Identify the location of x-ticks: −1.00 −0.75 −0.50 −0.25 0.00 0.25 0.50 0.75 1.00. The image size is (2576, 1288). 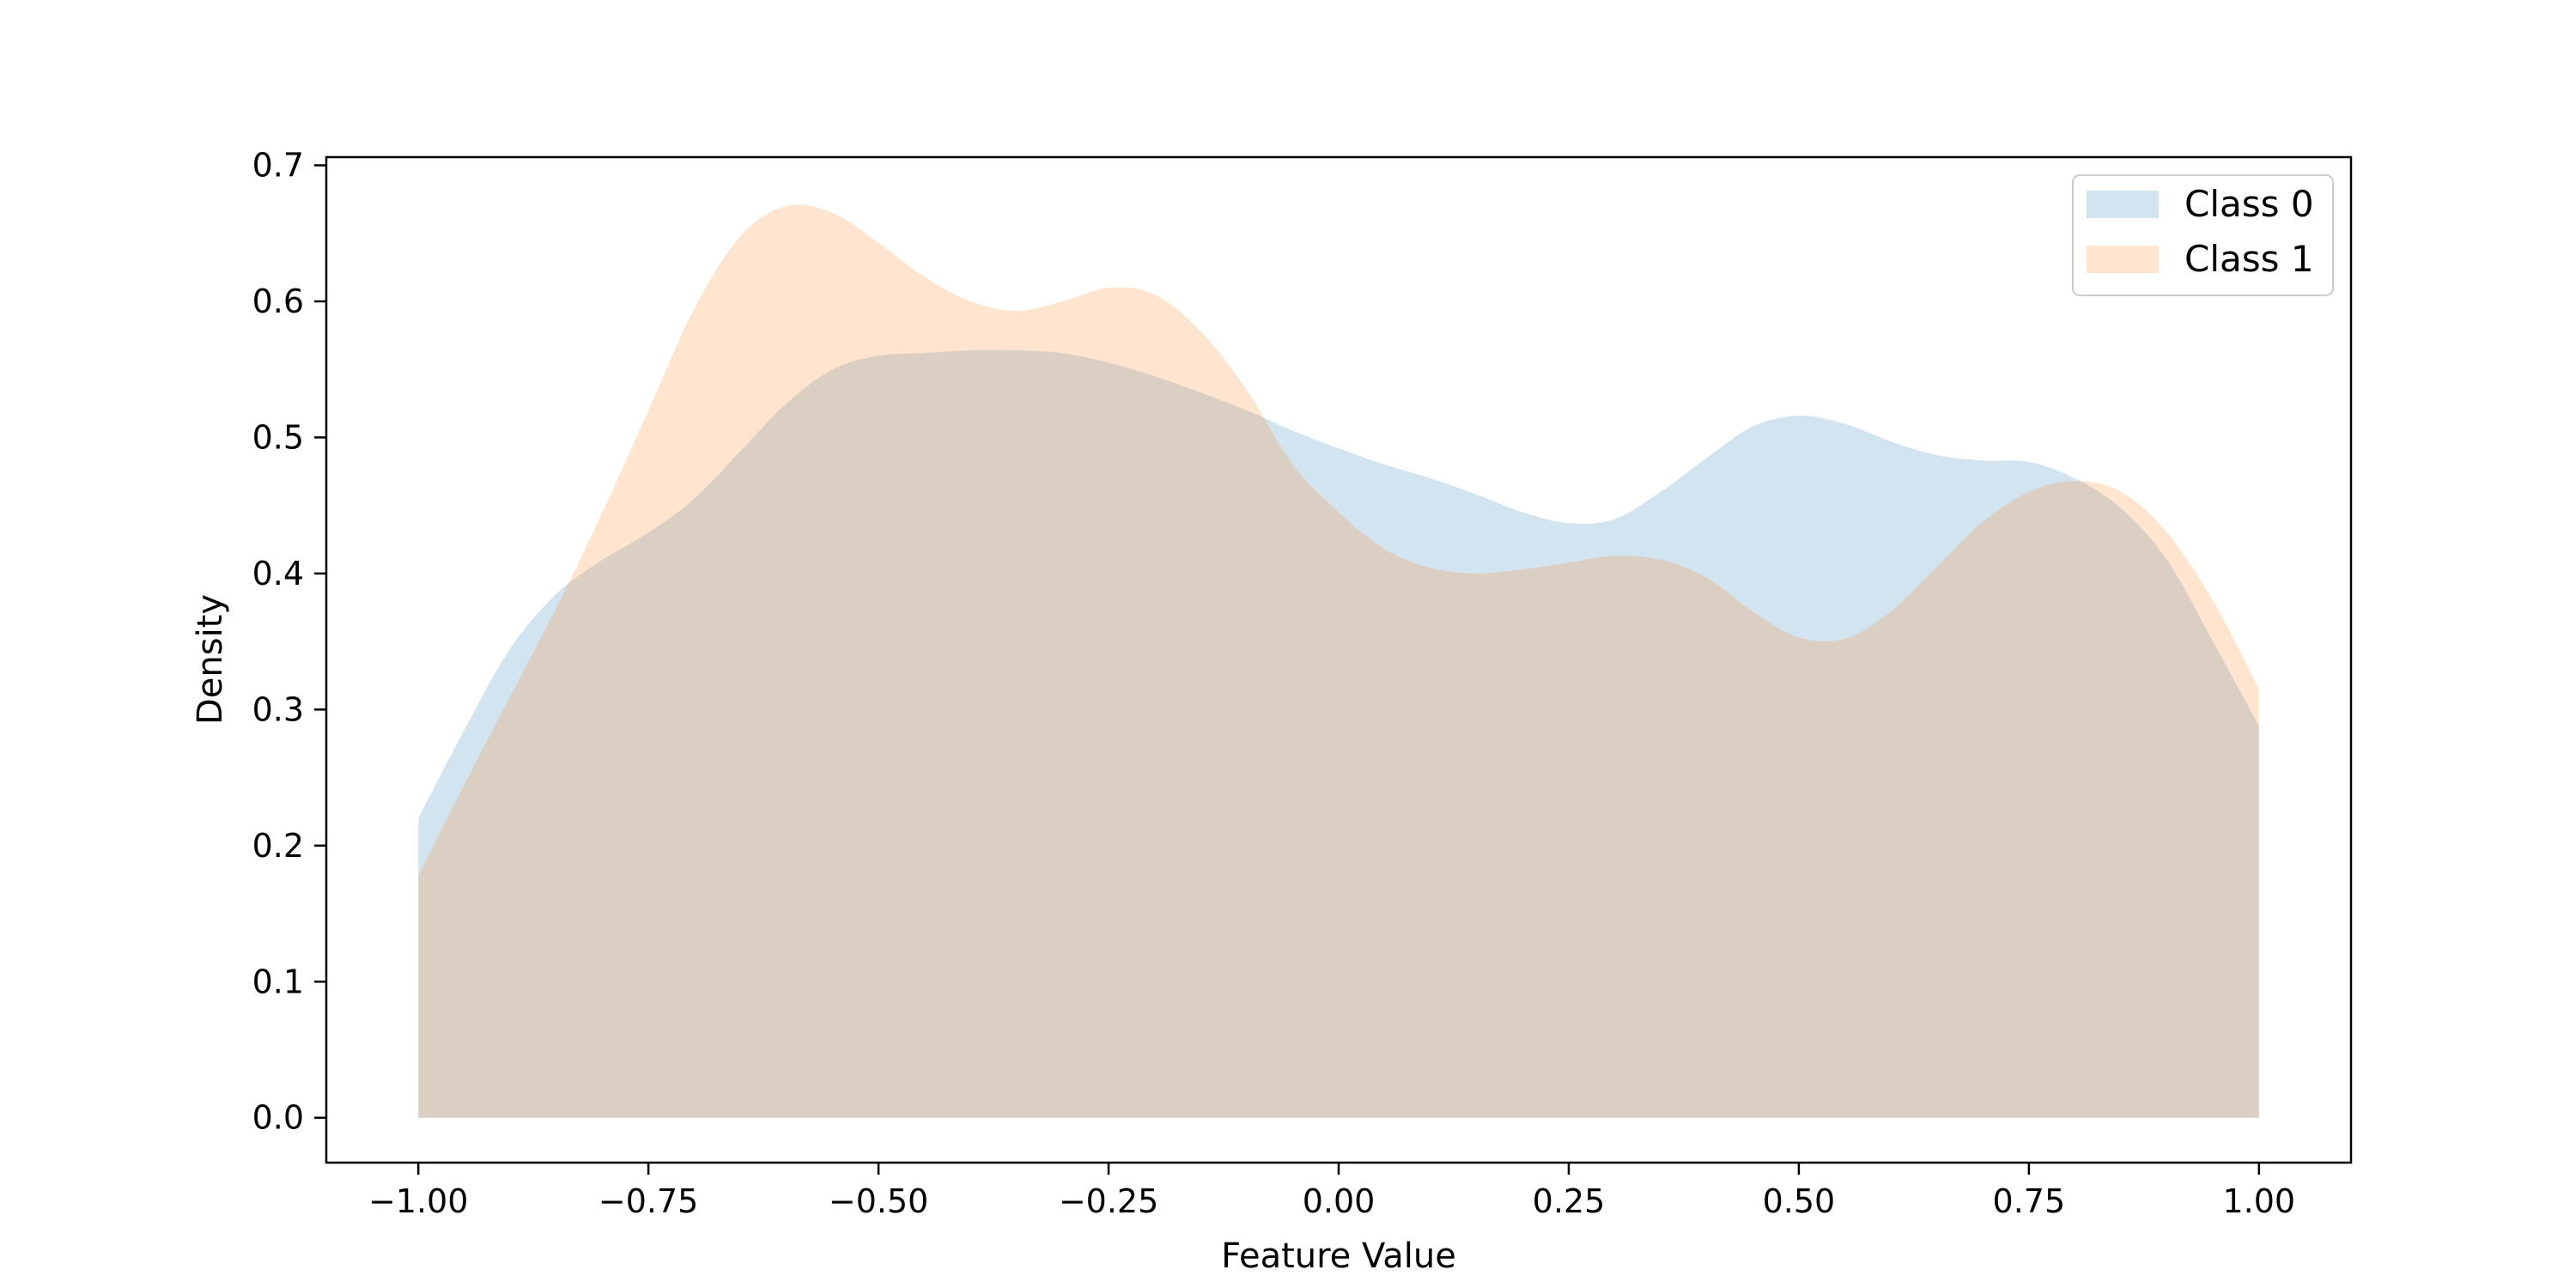
(1331, 1191).